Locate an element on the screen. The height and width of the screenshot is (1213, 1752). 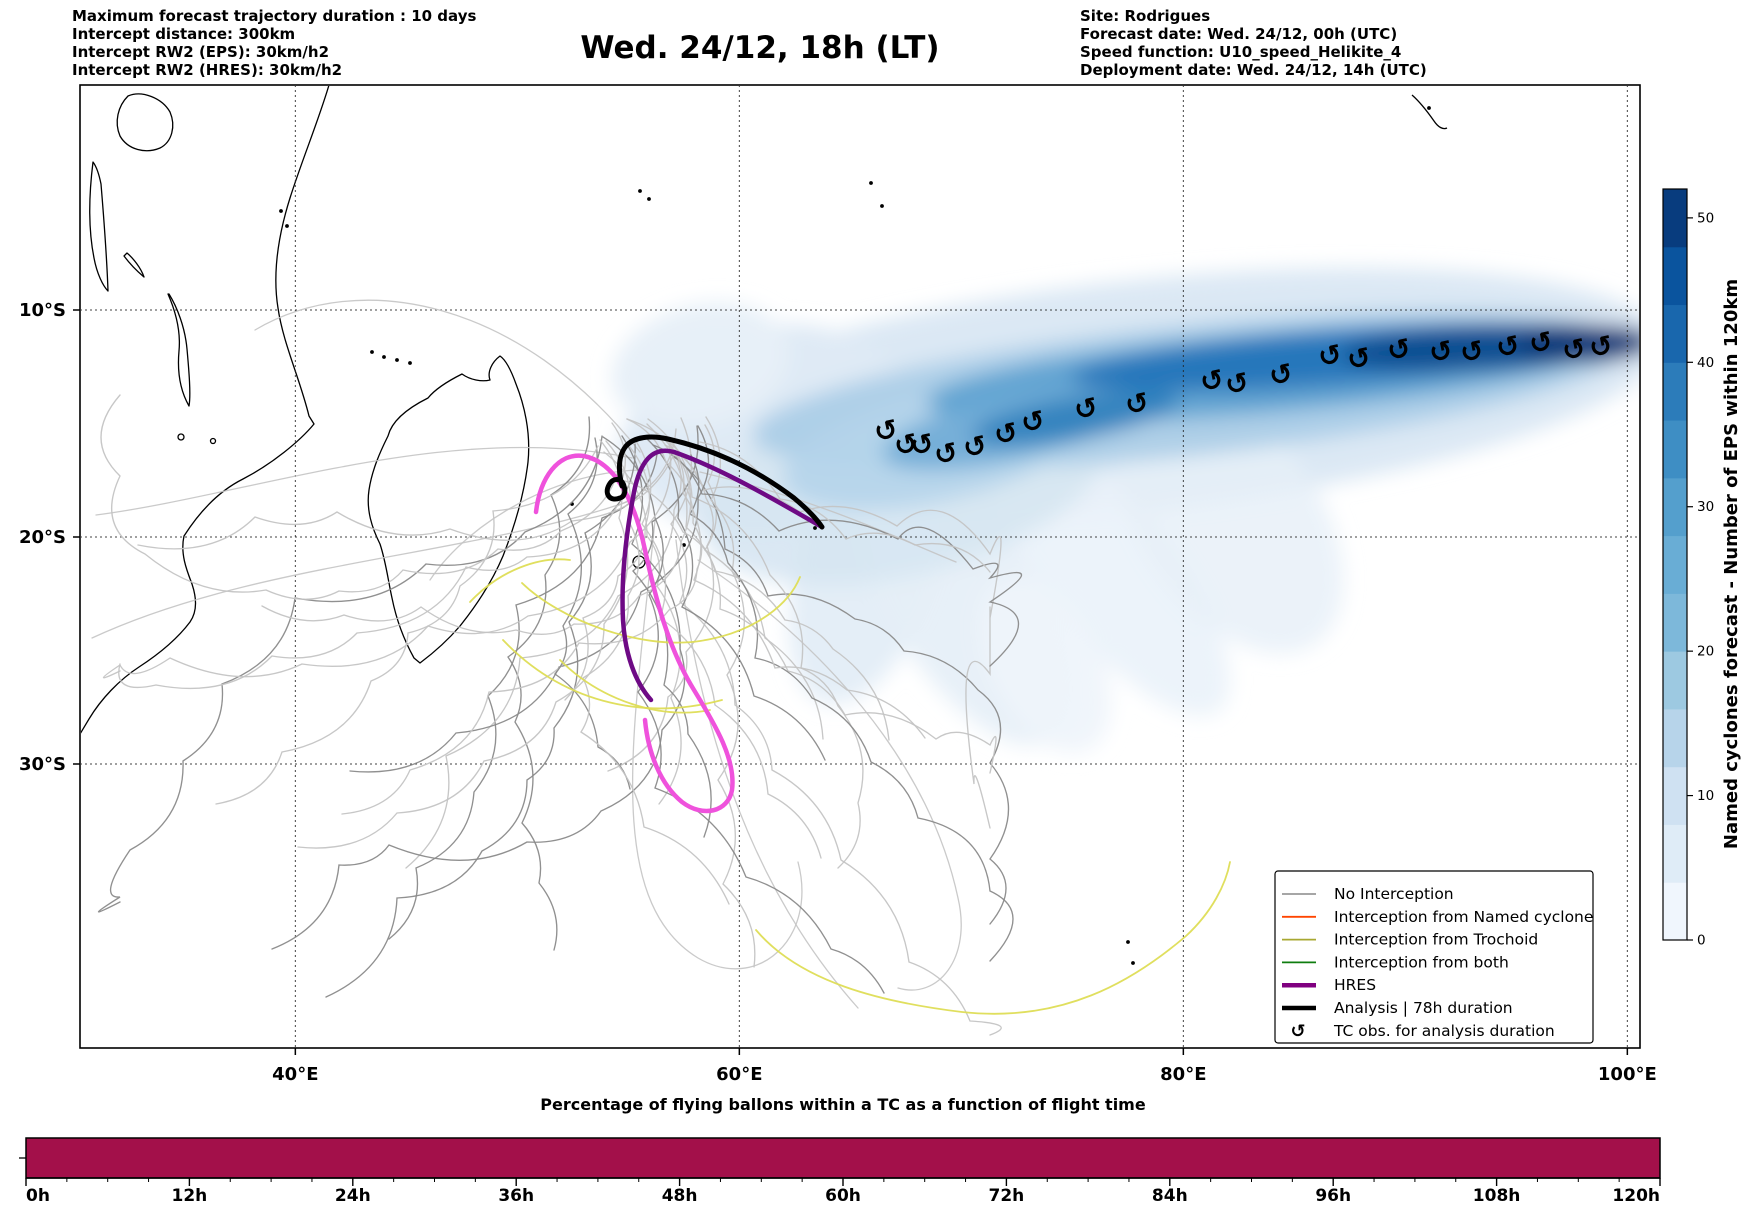
info-speed-function: Speed function: U10_speed_Helikite_4 is located at coordinates (1240, 52).